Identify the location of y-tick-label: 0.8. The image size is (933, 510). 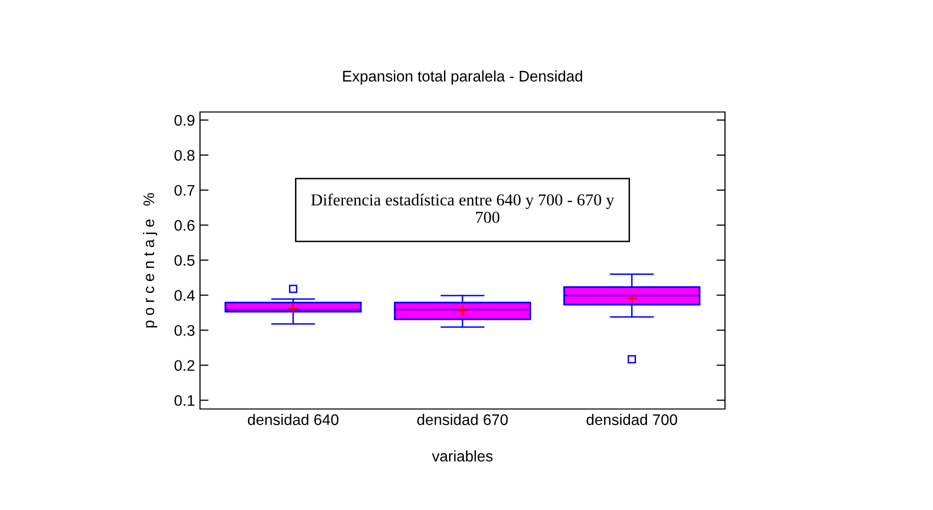
(184, 155).